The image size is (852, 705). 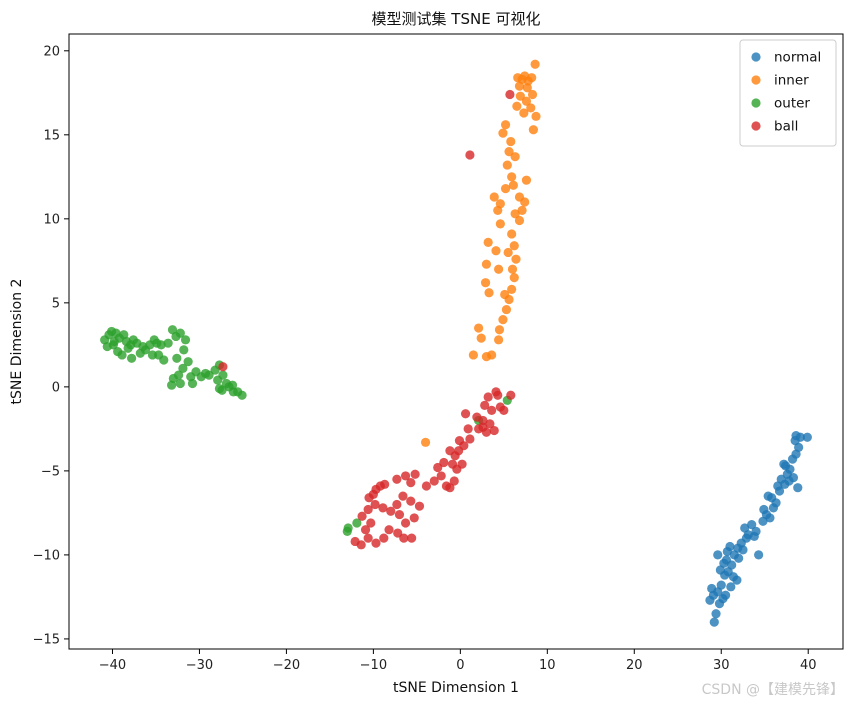 What do you see at coordinates (112, 665) in the screenshot?
I see `x-tick-label: −40` at bounding box center [112, 665].